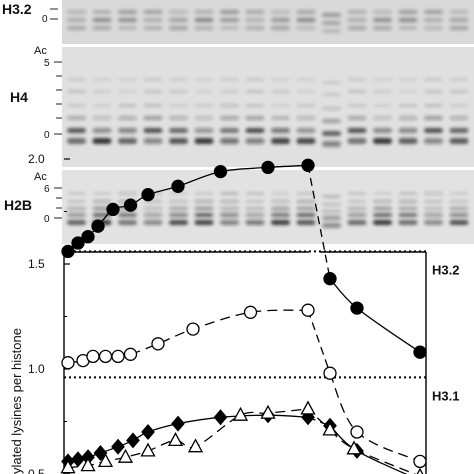  Describe the element at coordinates (49, 313) in the screenshot. I see `y-ticks: 2.0 1.5 1.0 0.5` at that location.